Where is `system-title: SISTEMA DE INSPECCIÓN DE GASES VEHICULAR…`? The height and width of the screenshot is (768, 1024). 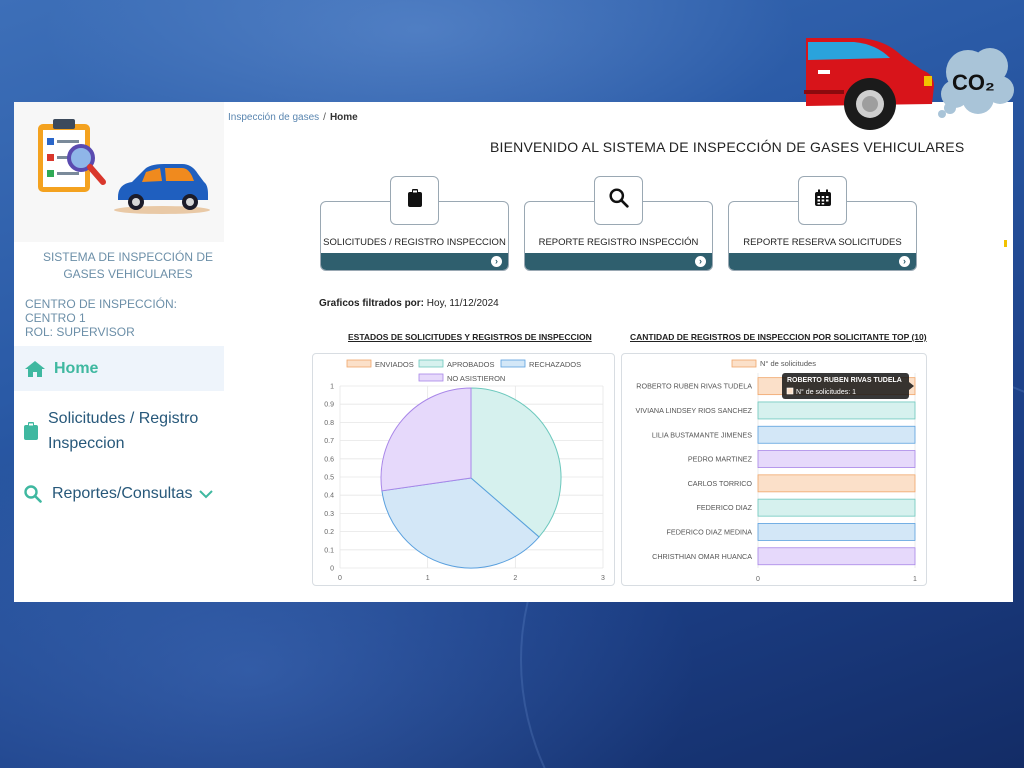 system-title: SISTEMA DE INSPECCIÓN DE GASES VEHICULAR… is located at coordinates (128, 265).